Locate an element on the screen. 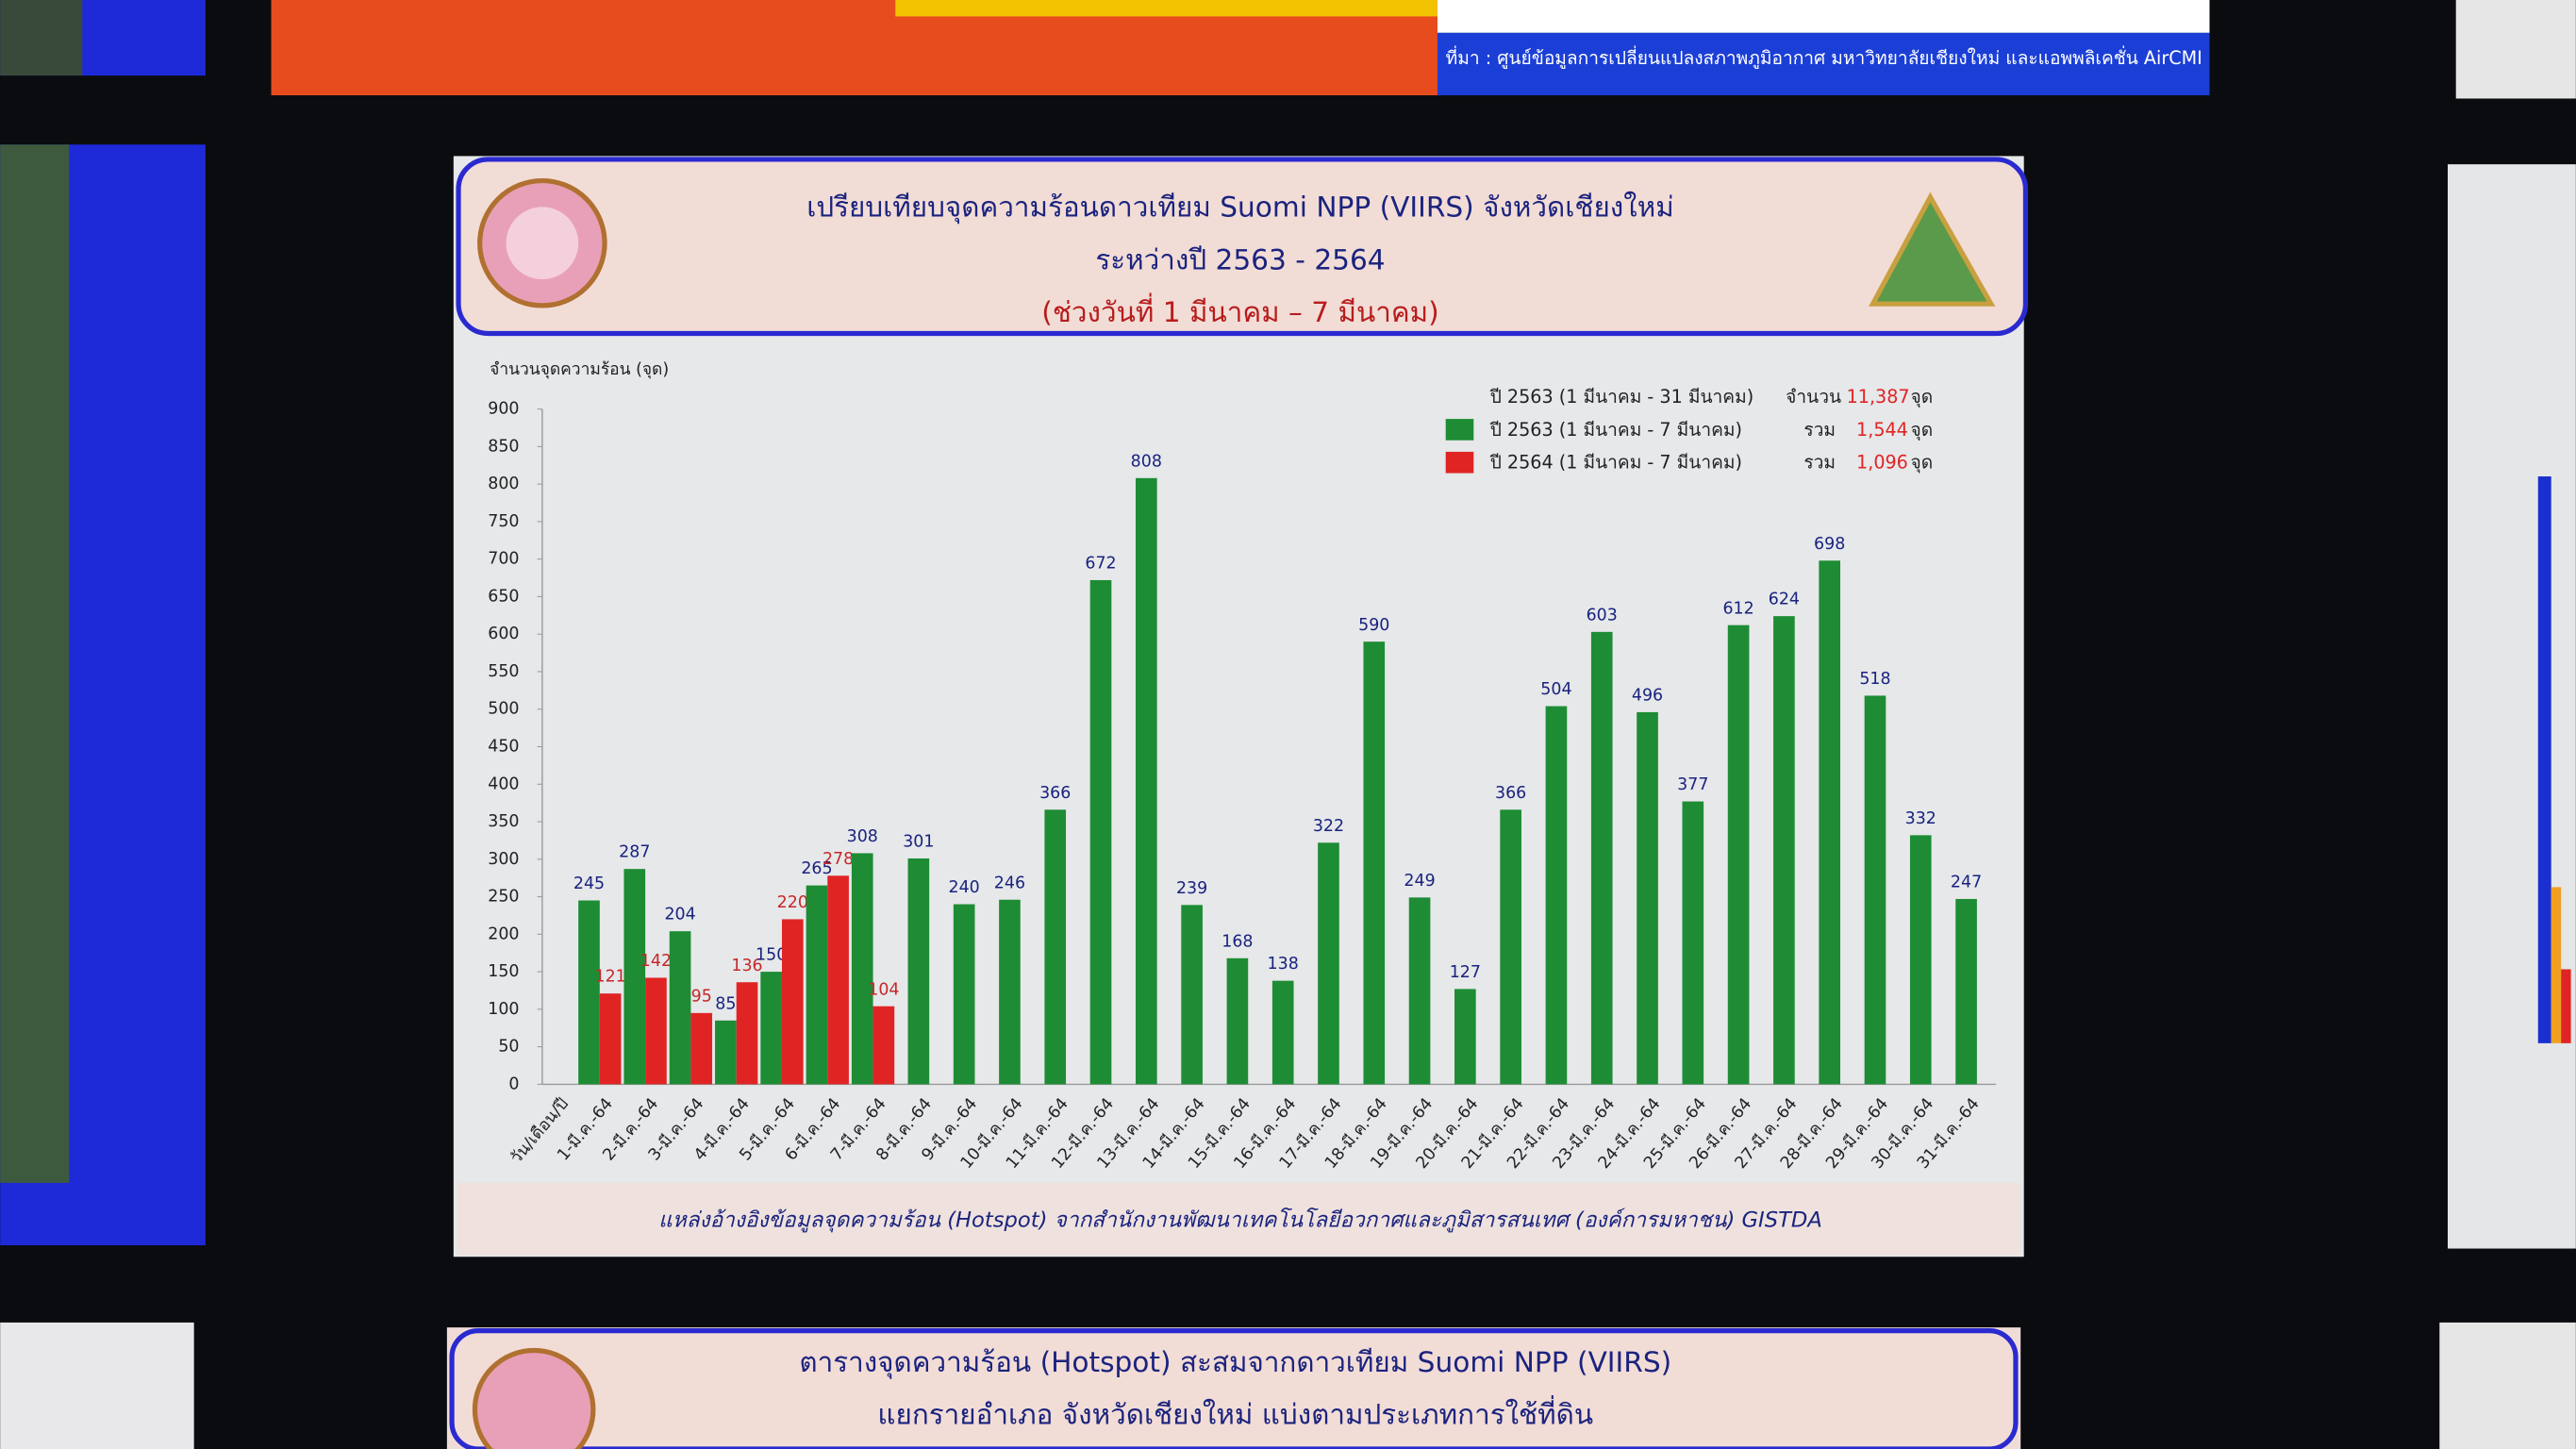  y-tick-label: 700 is located at coordinates (503, 560).